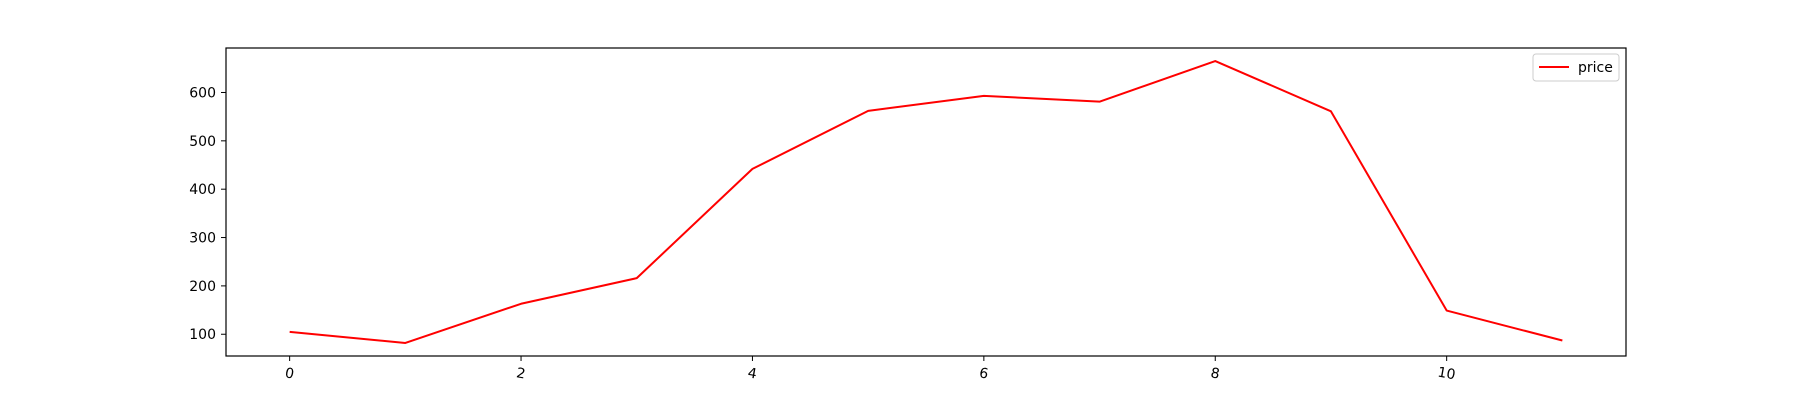 This screenshot has width=1800, height=400. Describe the element at coordinates (290, 373) in the screenshot. I see `x-tick-label: 0` at that location.